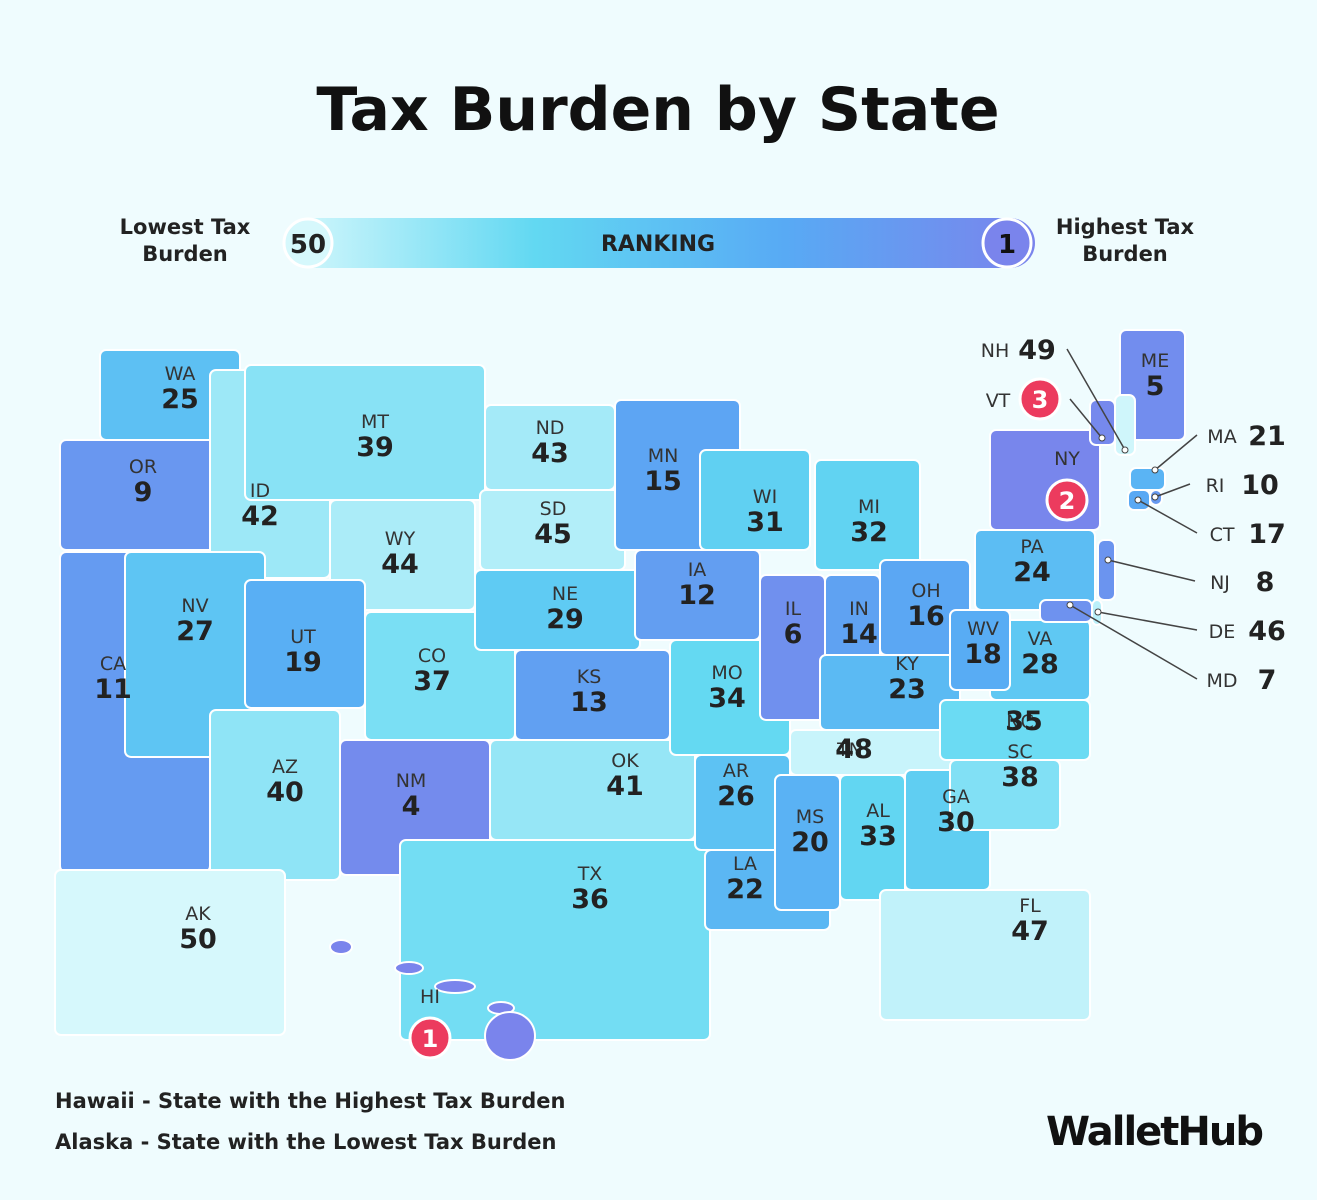  I want to click on state-abbr: CT, so click(1222, 535).